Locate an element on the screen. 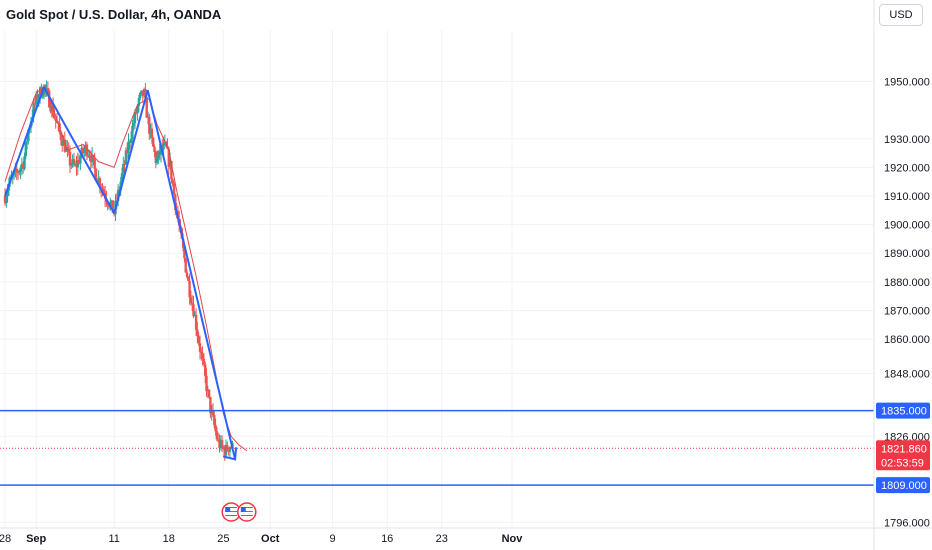  time-tick-label: Sep is located at coordinates (36, 539).